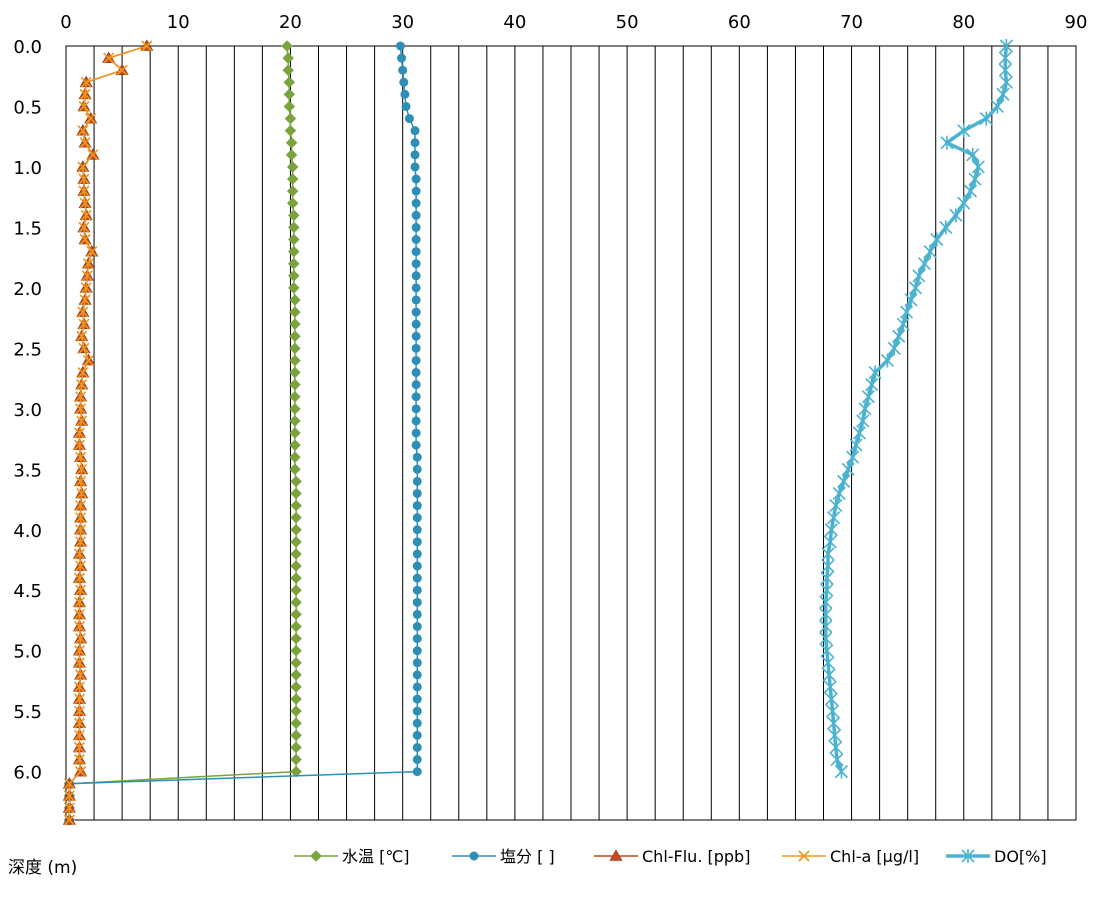 Image resolution: width=1098 pixels, height=899 pixels. Describe the element at coordinates (27, 107) in the screenshot. I see `y-tick-label: 0.5` at that location.